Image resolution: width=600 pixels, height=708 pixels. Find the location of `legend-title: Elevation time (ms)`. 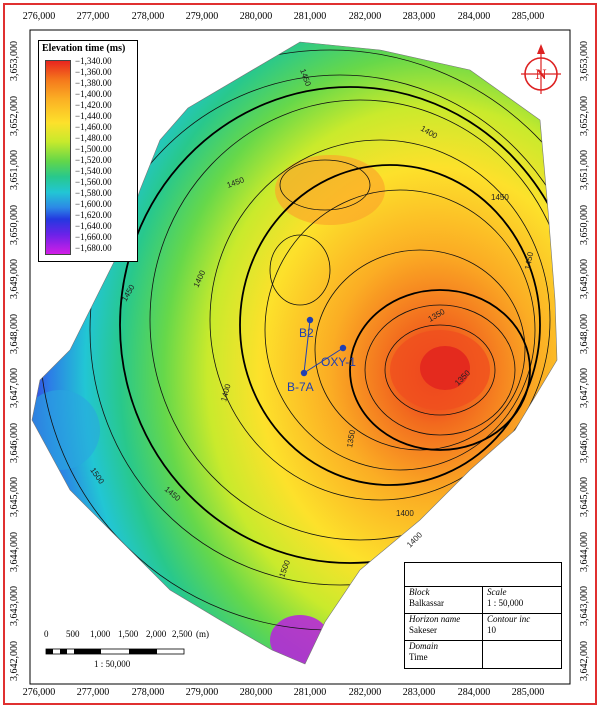

legend-title: Elevation time (ms) is located at coordinates (84, 48).